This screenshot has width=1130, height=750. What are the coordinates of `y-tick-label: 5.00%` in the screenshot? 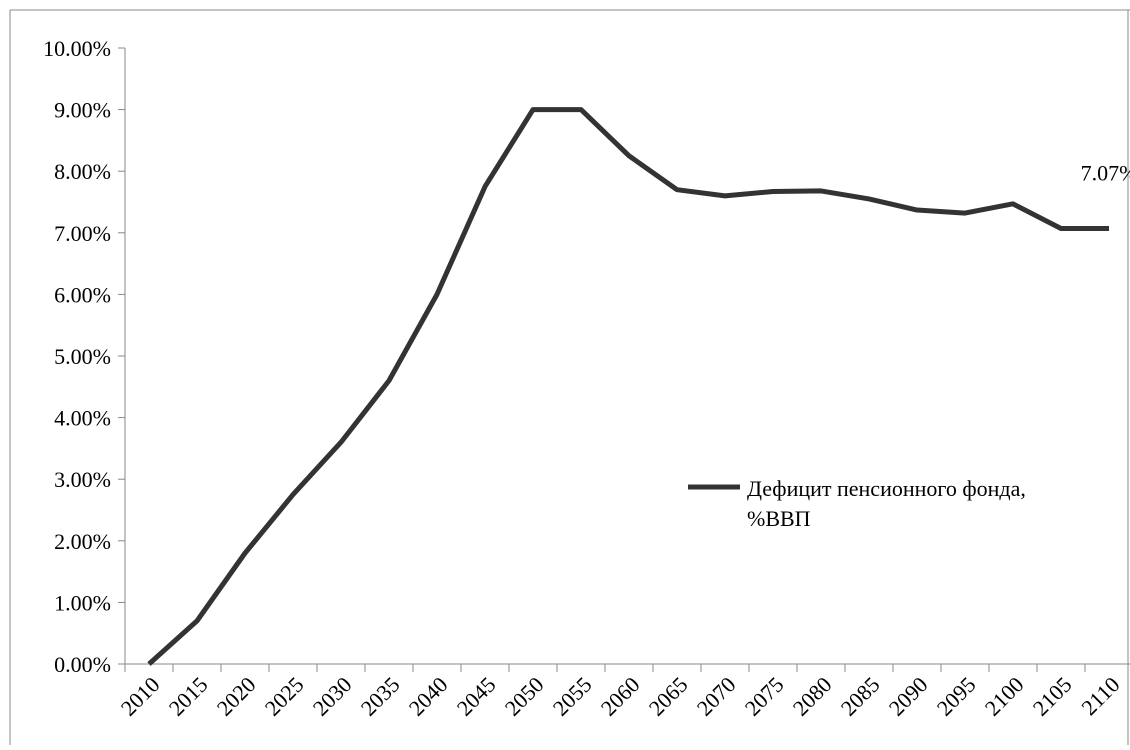 It's located at (82, 356).